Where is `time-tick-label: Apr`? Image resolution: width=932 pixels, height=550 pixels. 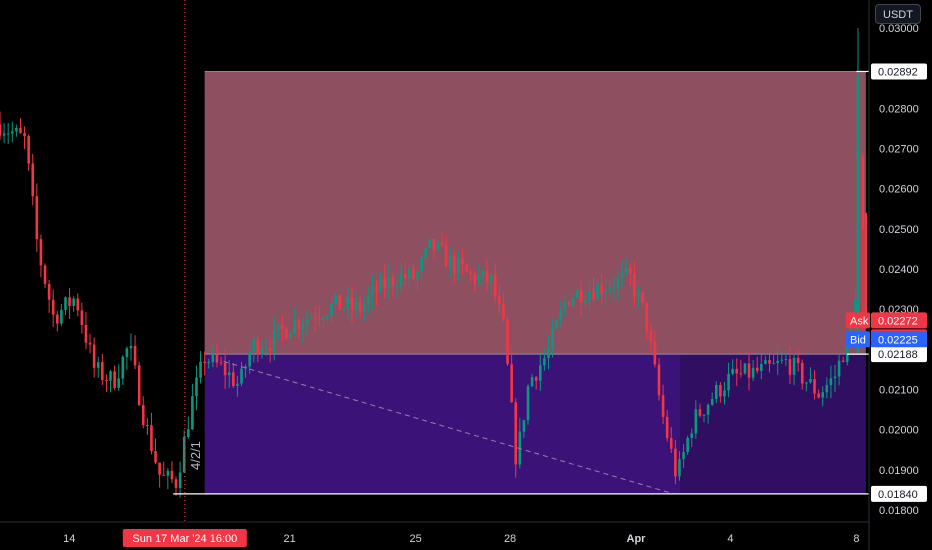 time-tick-label: Apr is located at coordinates (637, 539).